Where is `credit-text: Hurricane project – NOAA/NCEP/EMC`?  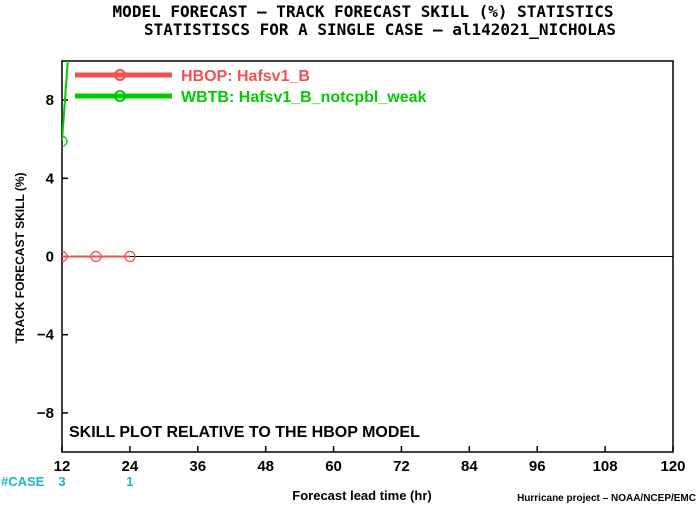
credit-text: Hurricane project – NOAA/NCEP/EMC is located at coordinates (606, 498).